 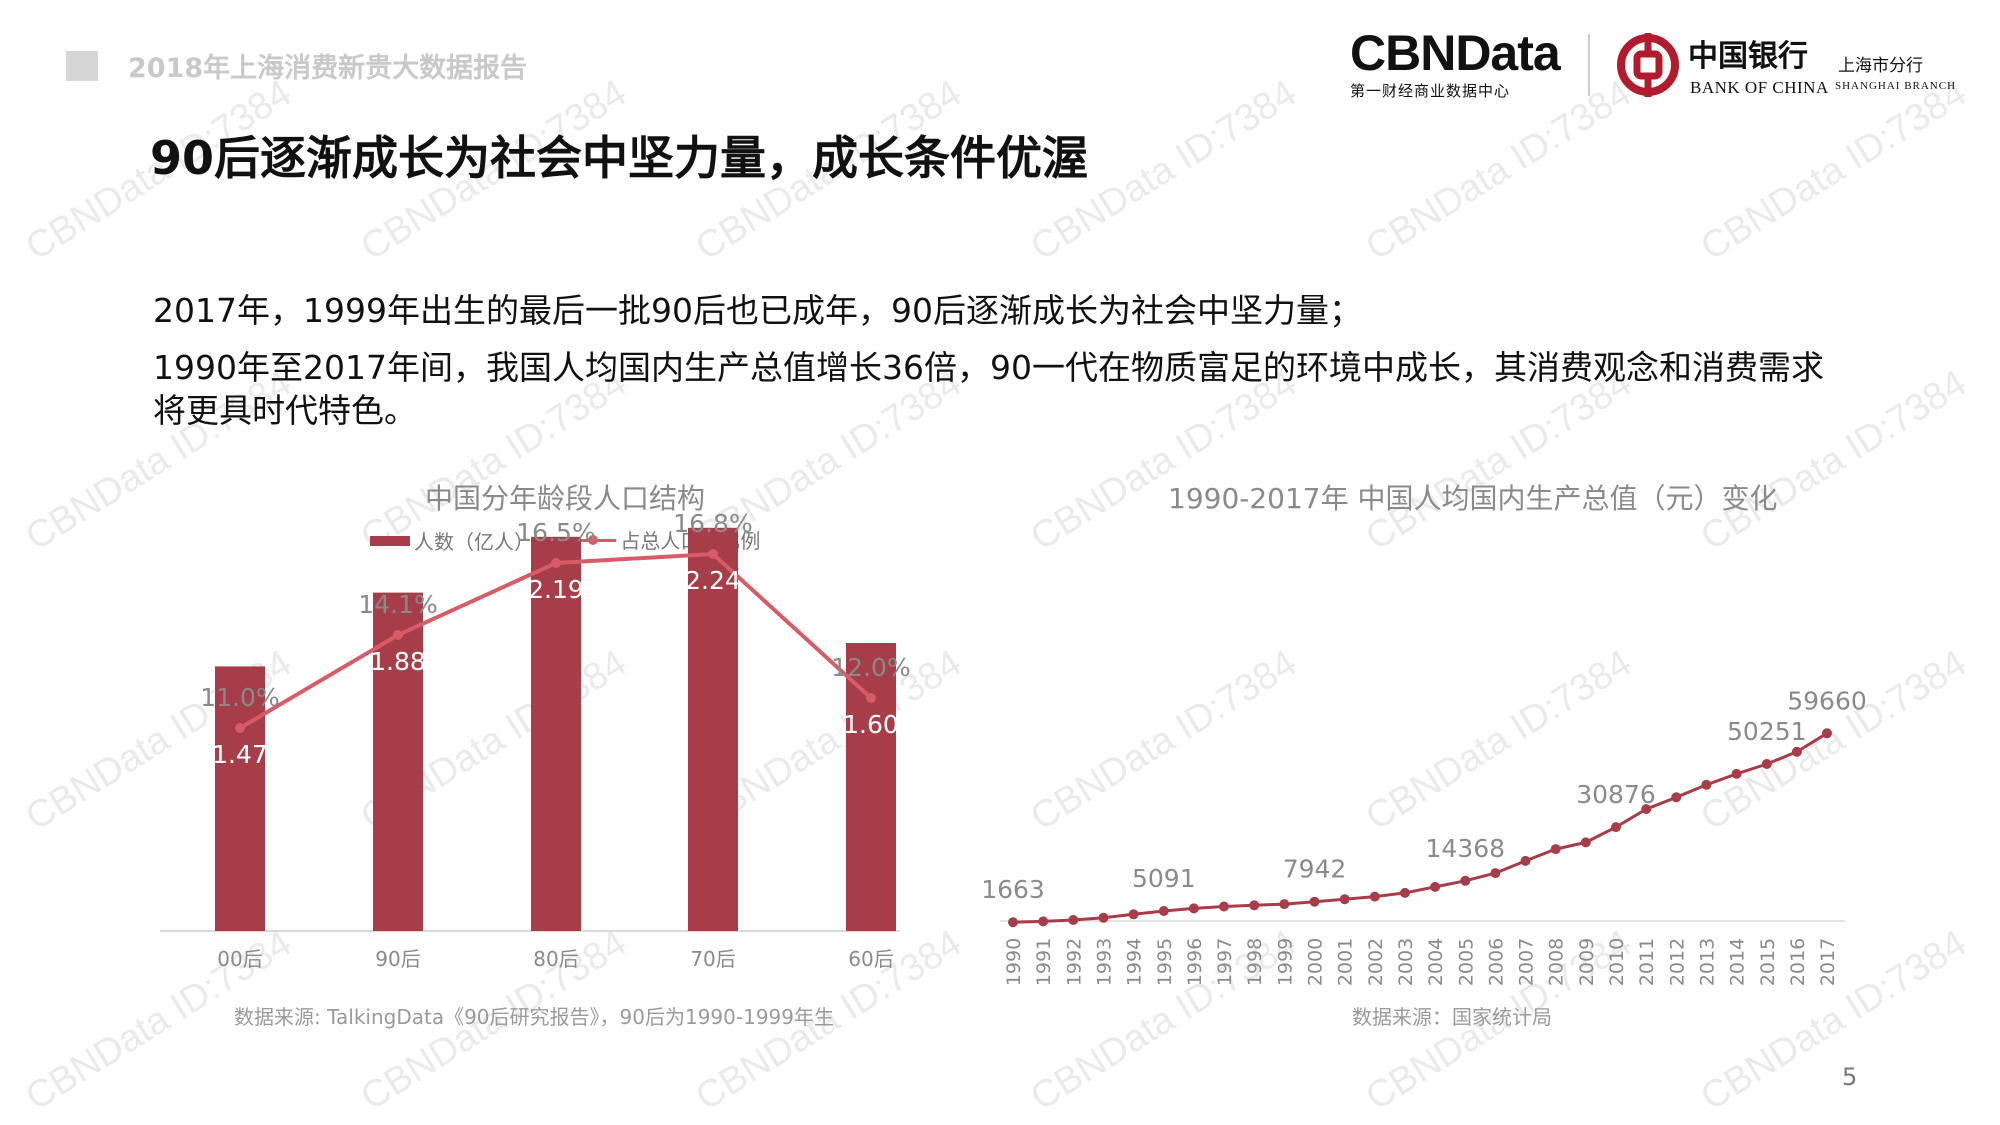 What do you see at coordinates (1074, 962) in the screenshot?
I see `x-tick-label: 1992` at bounding box center [1074, 962].